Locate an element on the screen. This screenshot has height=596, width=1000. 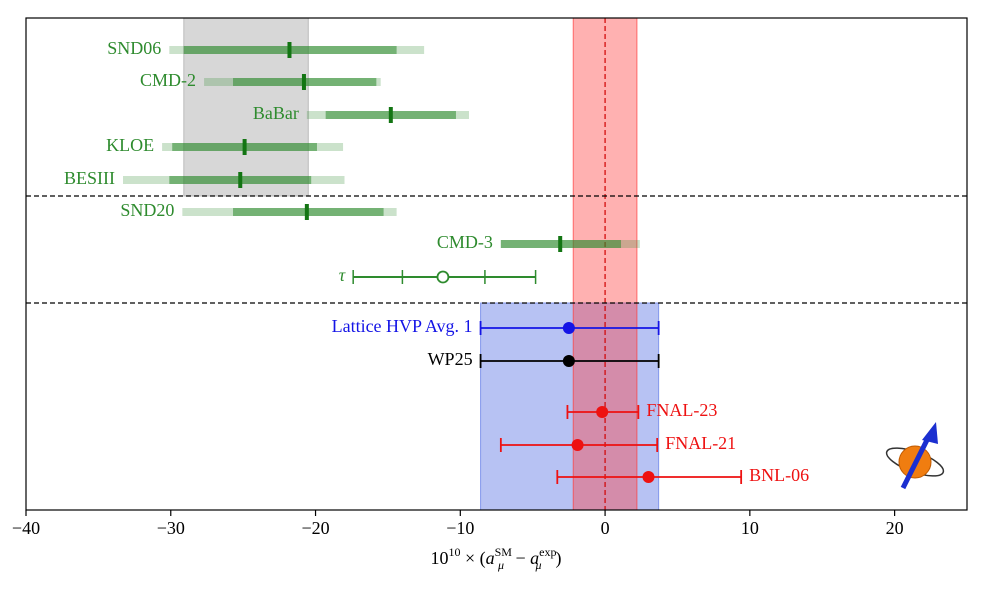
x-tick-label: 20 is located at coordinates (895, 528).